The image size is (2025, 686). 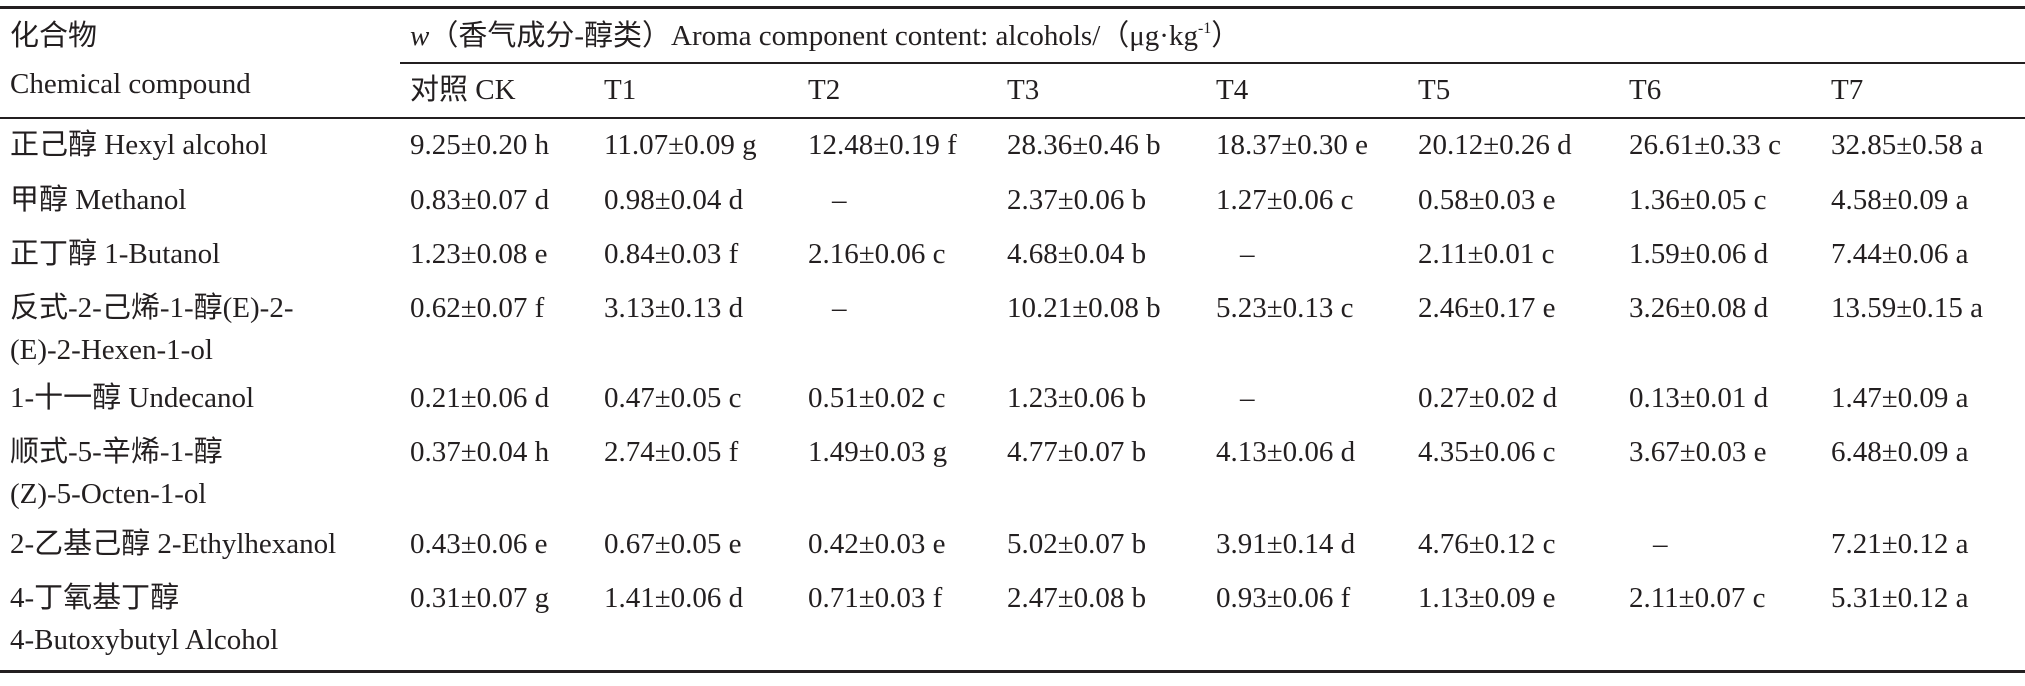 I want to click on span-header-close: ）, so click(x=1226, y=36).